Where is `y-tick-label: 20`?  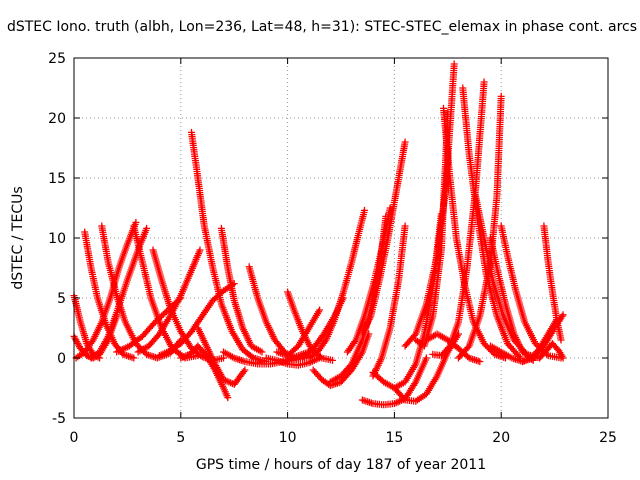
y-tick-label: 20 is located at coordinates (57, 119).